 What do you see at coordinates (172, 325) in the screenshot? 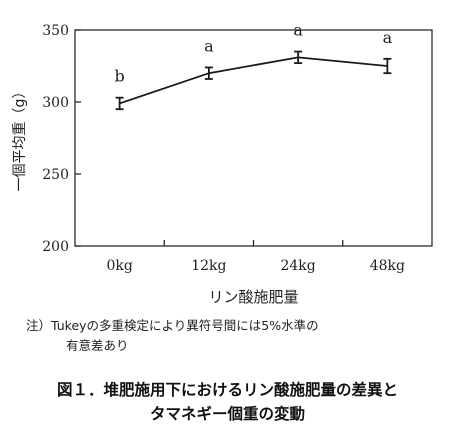
I see `footnote-line-1: 注）Tukeyの多重検定により異符号間には5%水準の` at bounding box center [172, 325].